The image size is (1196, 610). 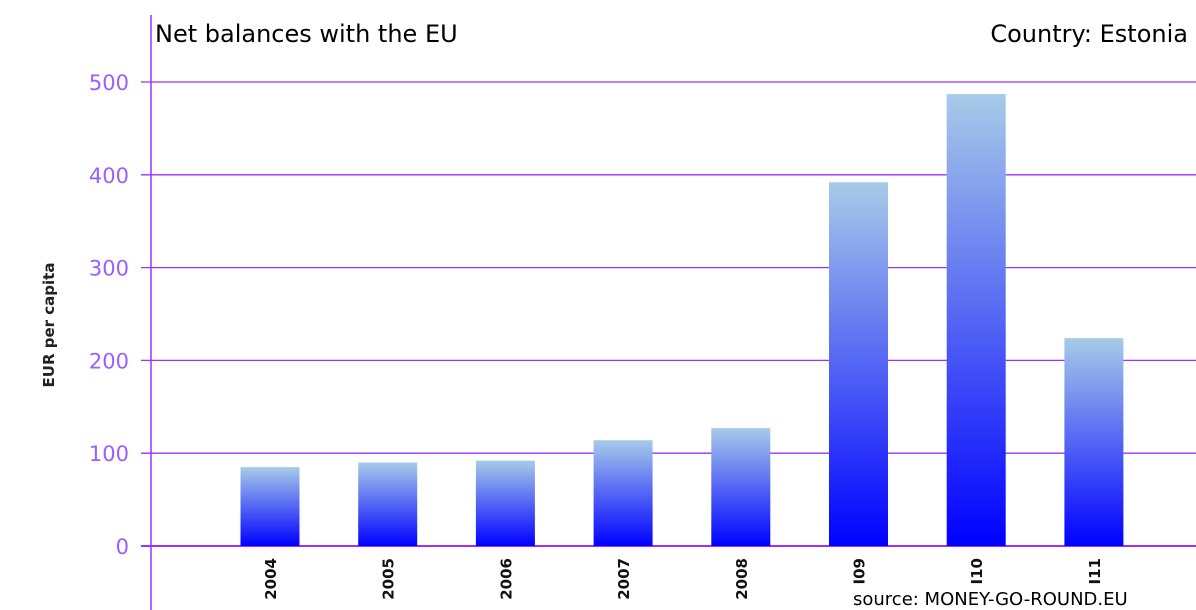 What do you see at coordinates (858, 364) in the screenshot?
I see `bar-2009` at bounding box center [858, 364].